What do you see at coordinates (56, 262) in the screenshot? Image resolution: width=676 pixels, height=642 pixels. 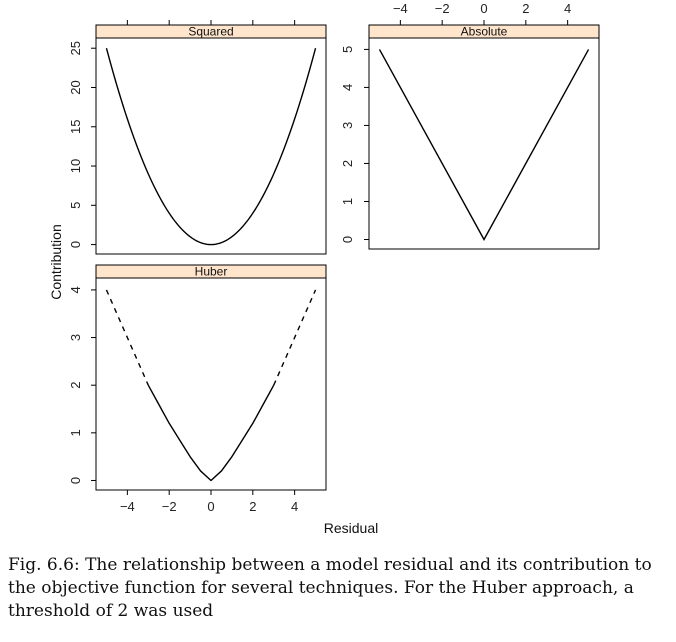 I see `y-axis-title: Contribution` at bounding box center [56, 262].